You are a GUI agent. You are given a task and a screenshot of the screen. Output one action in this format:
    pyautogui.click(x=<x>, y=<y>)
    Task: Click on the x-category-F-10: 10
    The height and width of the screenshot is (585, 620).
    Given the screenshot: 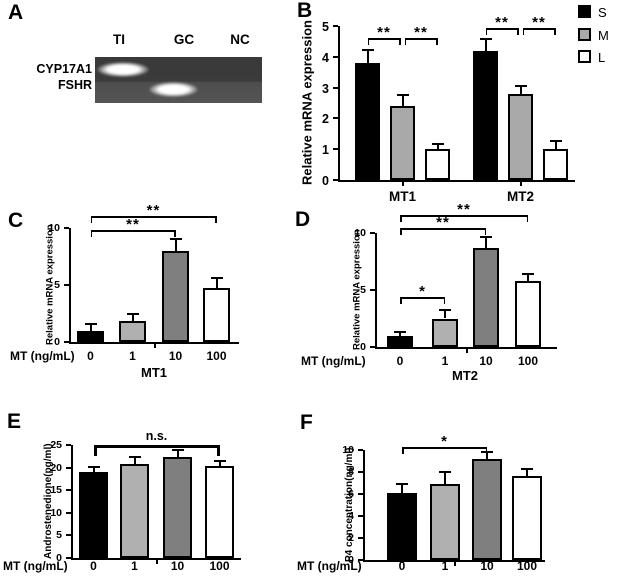 What is the action you would take?
    pyautogui.click(x=487, y=566)
    